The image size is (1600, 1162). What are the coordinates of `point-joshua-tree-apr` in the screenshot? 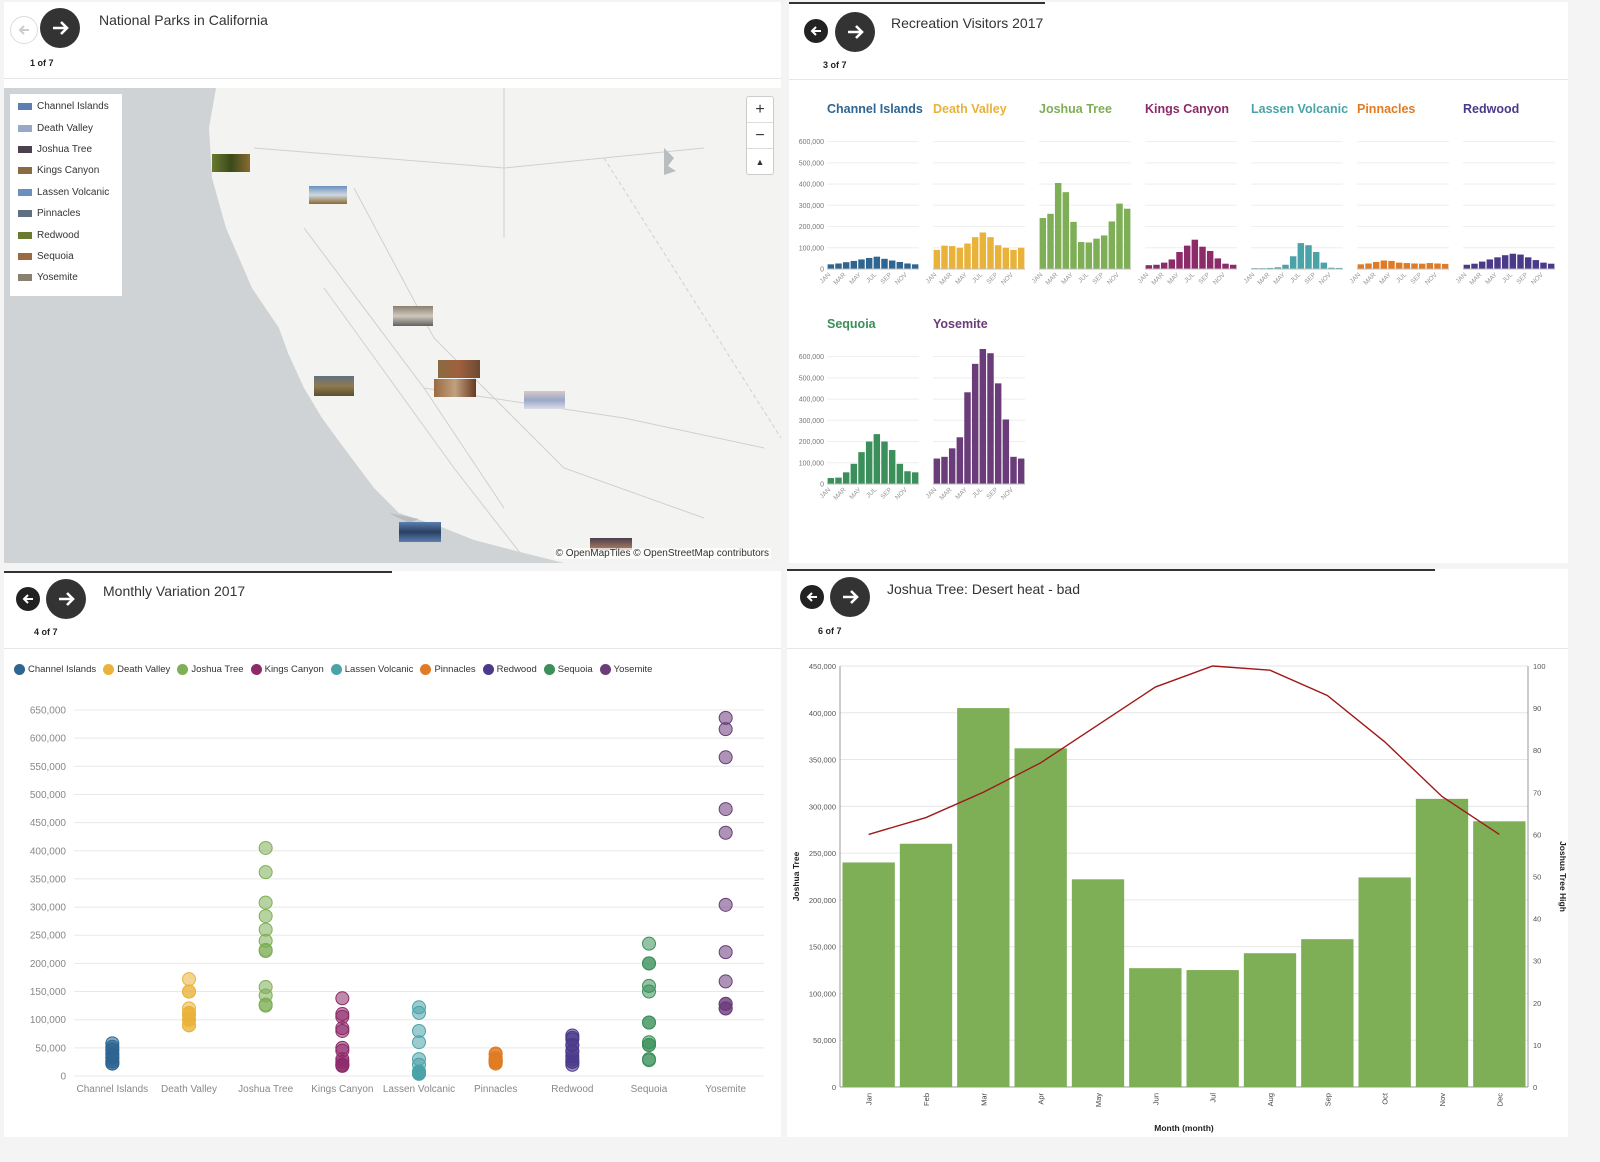 It's located at (265, 872).